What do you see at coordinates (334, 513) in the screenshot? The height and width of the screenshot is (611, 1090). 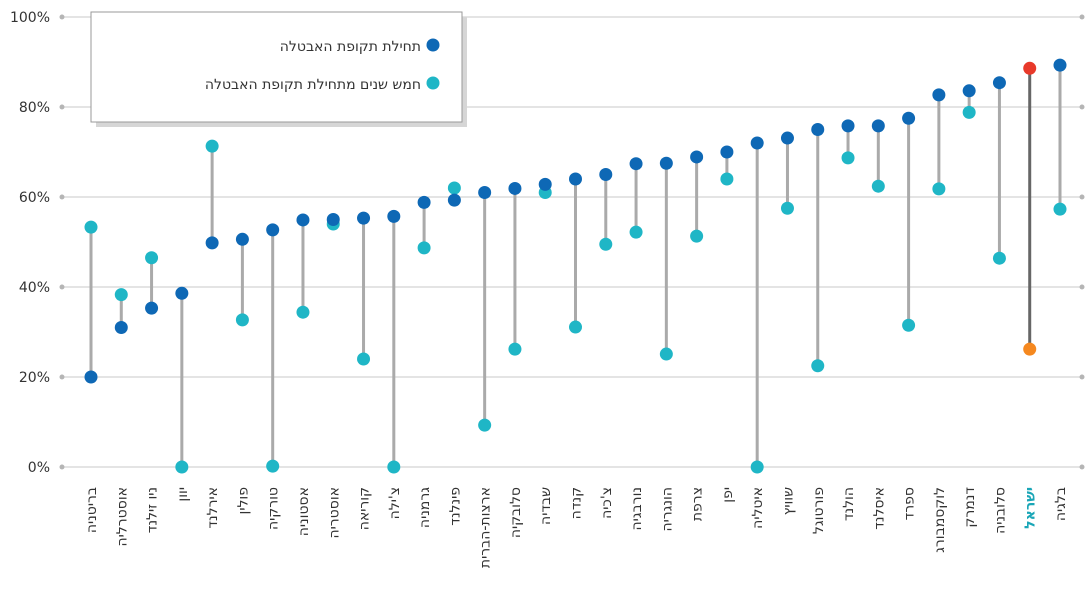 I see `x-tick-label: אוסטריה` at bounding box center [334, 513].